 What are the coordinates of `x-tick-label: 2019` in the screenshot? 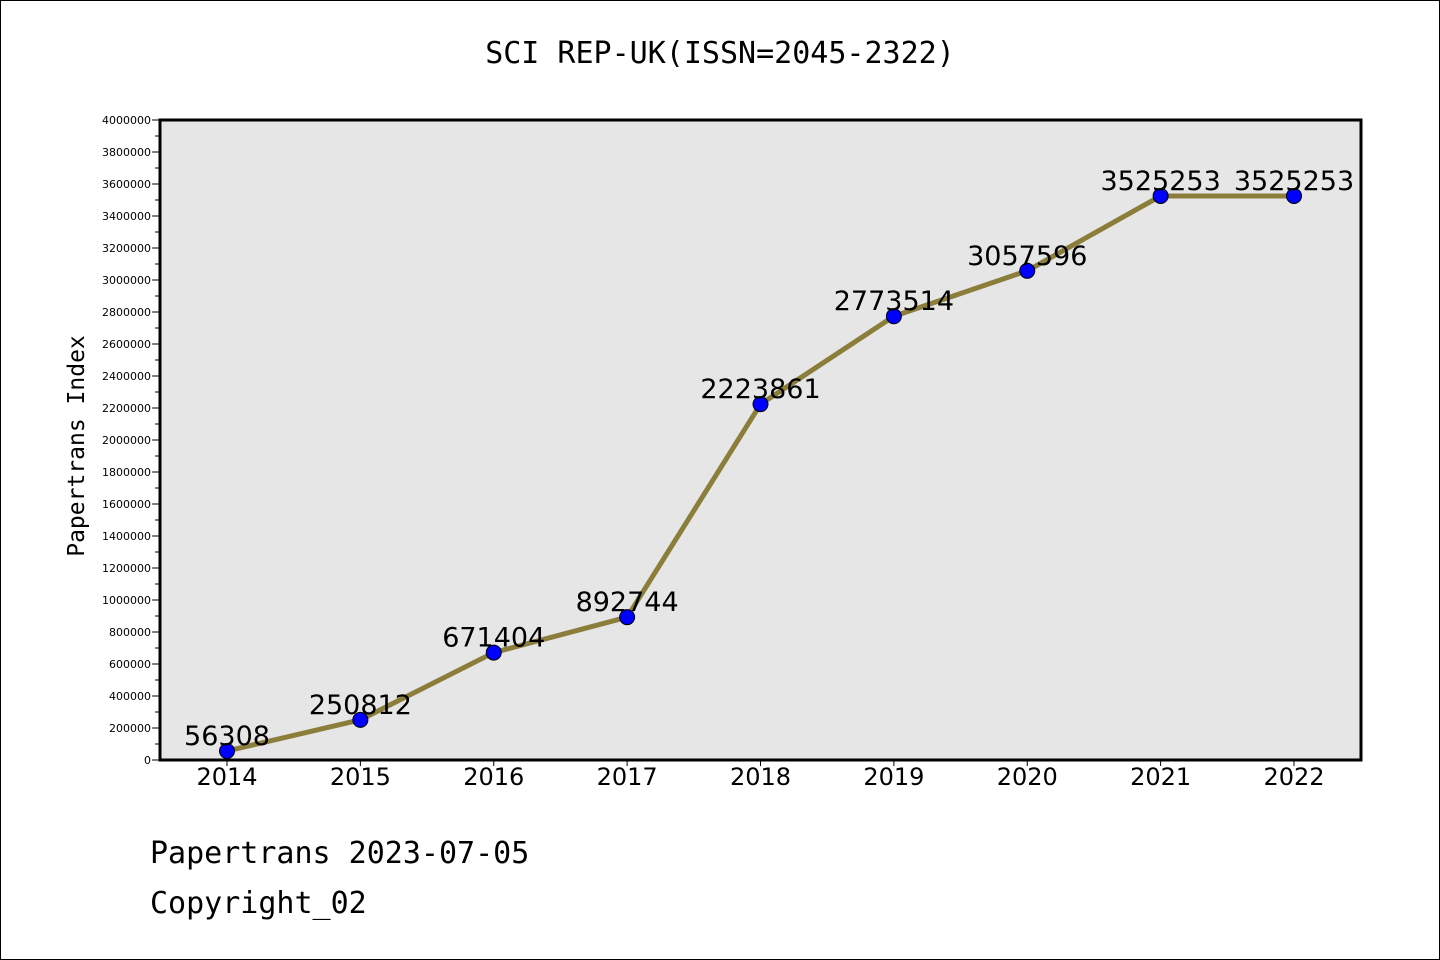 It's located at (893, 777).